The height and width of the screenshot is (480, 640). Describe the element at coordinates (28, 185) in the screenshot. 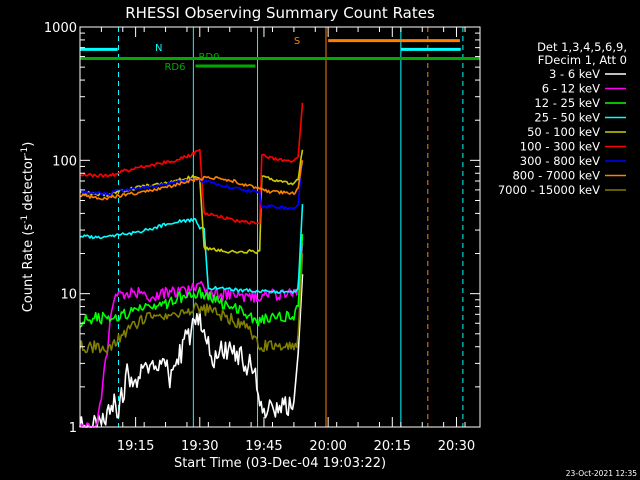

I see `y-axis-label-part: detector` at that location.